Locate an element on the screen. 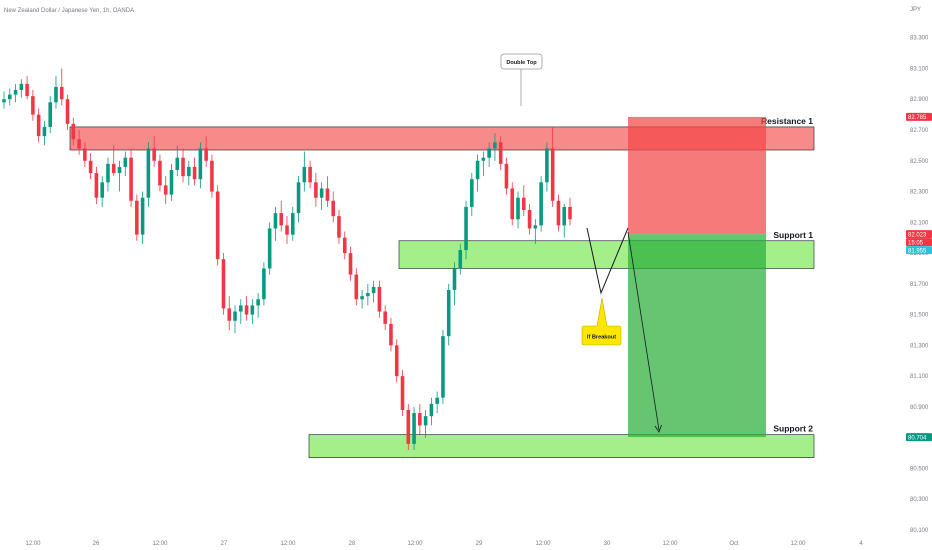 The height and width of the screenshot is (550, 932). target-arrow-head is located at coordinates (658, 428).